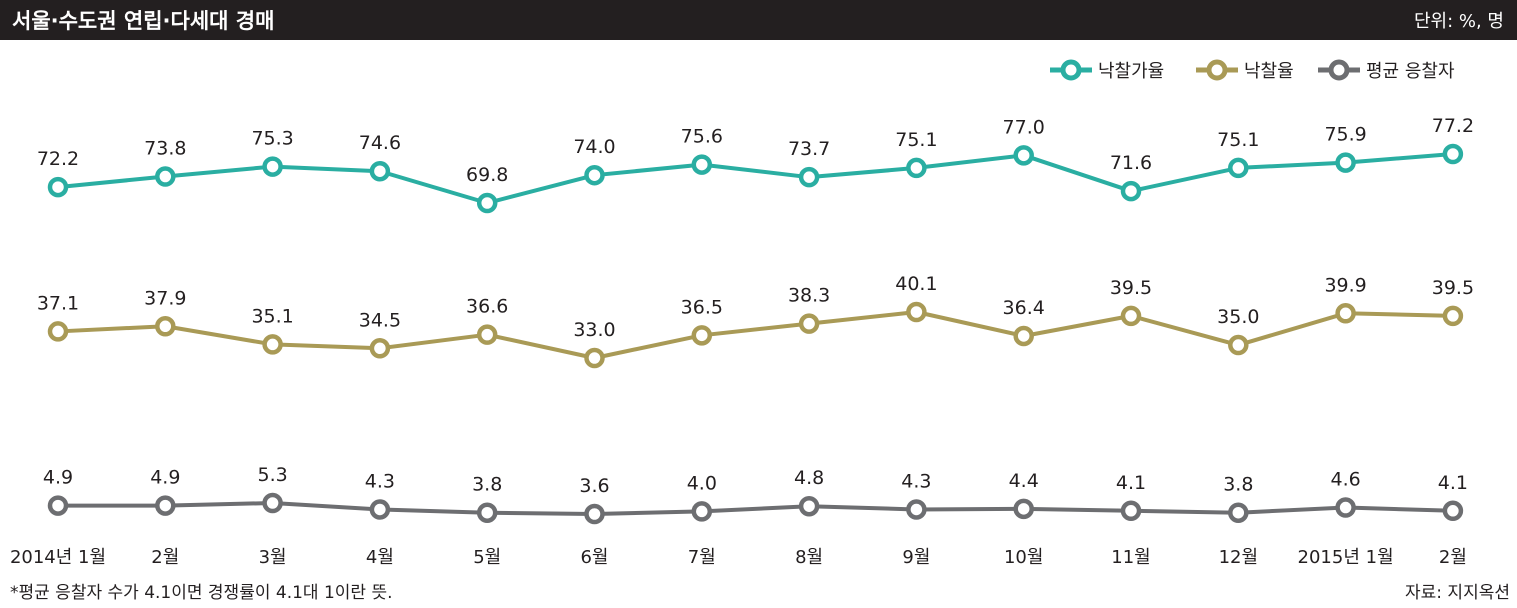 This screenshot has width=1517, height=608. What do you see at coordinates (1346, 557) in the screenshot?
I see `x-tick-label-12: 2015년 1월` at bounding box center [1346, 557].